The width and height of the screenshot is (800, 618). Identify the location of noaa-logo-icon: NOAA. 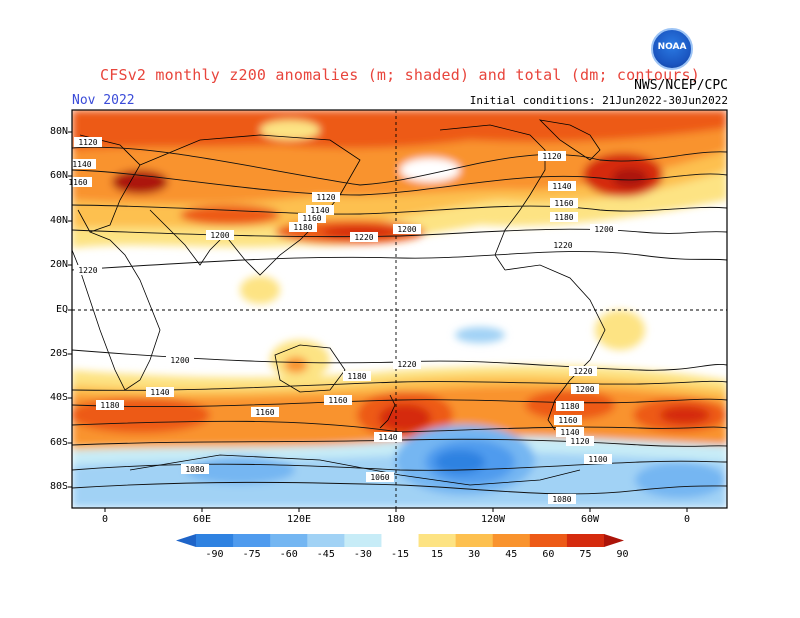
(672, 49).